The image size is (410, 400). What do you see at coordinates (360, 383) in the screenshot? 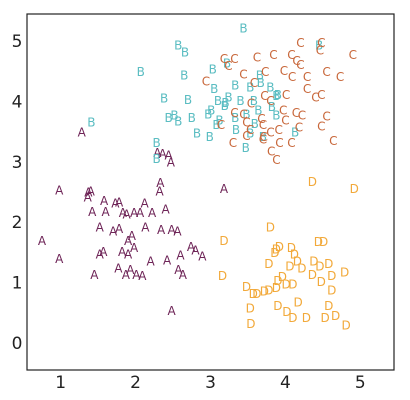
I see `x-tick-label: 5` at bounding box center [360, 383].